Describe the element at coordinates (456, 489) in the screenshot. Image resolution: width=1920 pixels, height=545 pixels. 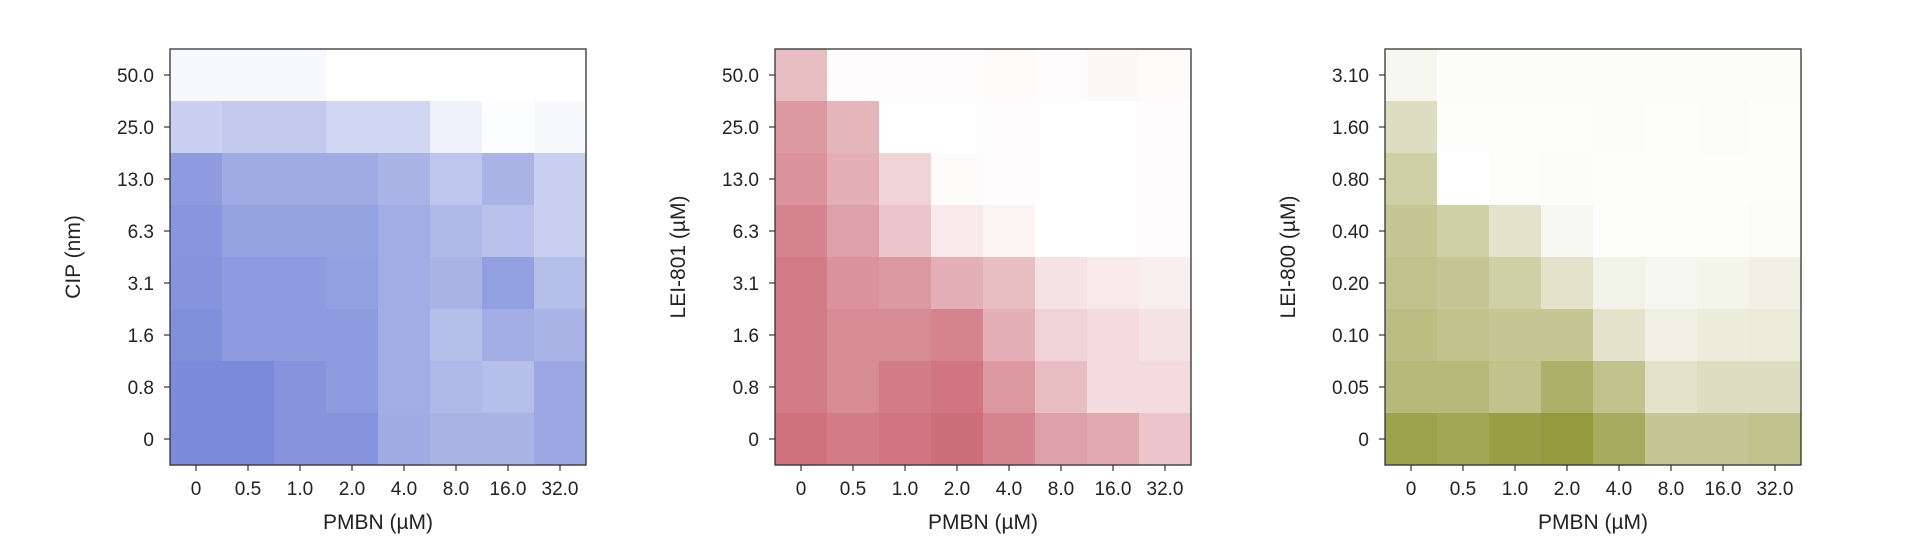
I see `x-tick-label: 8.0` at that location.